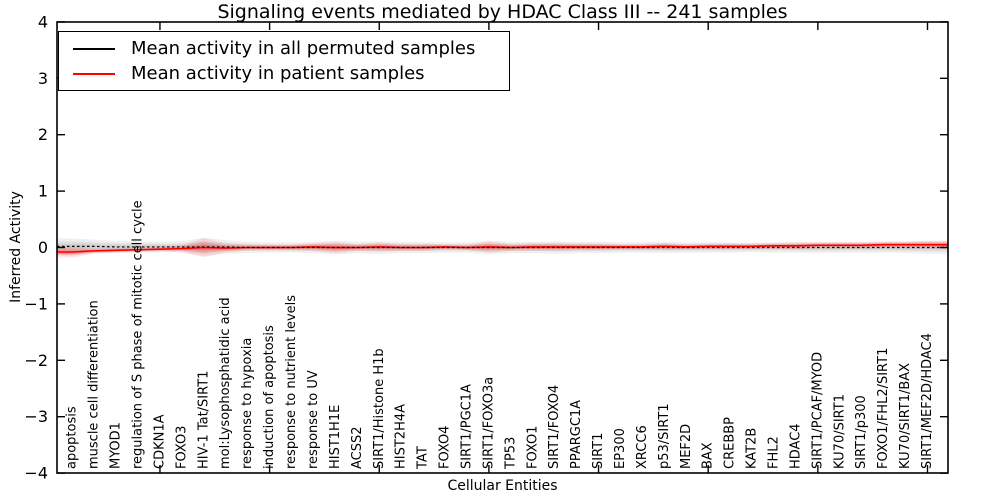  I want to click on y-axis-label: Inferred Activity, so click(16, 247).